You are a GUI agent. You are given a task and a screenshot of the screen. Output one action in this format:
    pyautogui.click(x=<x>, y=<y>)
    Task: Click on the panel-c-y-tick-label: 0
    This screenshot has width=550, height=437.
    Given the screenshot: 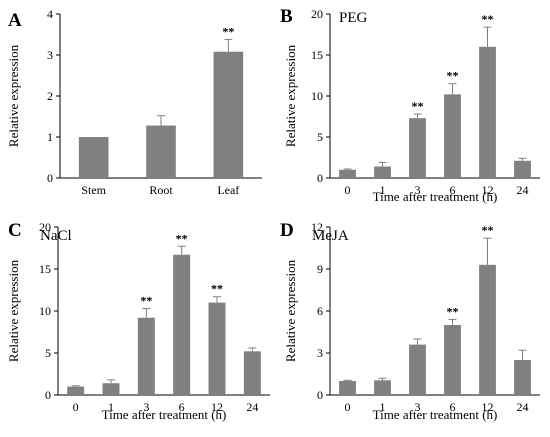 What is the action you would take?
    pyautogui.click(x=48, y=395)
    